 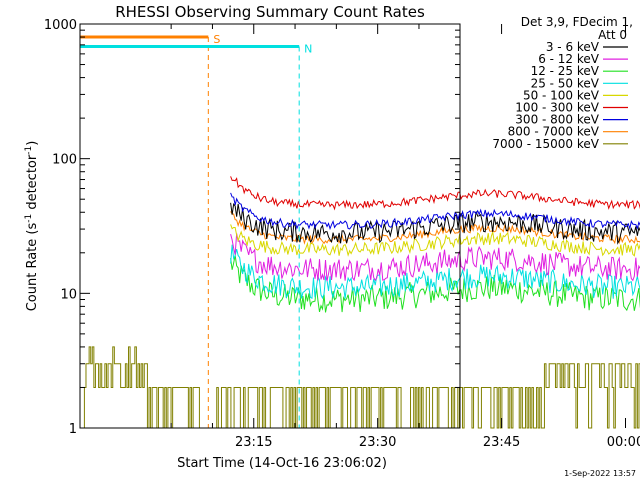 What do you see at coordinates (29, 218) in the screenshot?
I see `y-label-sup1: -1` at bounding box center [29, 218].